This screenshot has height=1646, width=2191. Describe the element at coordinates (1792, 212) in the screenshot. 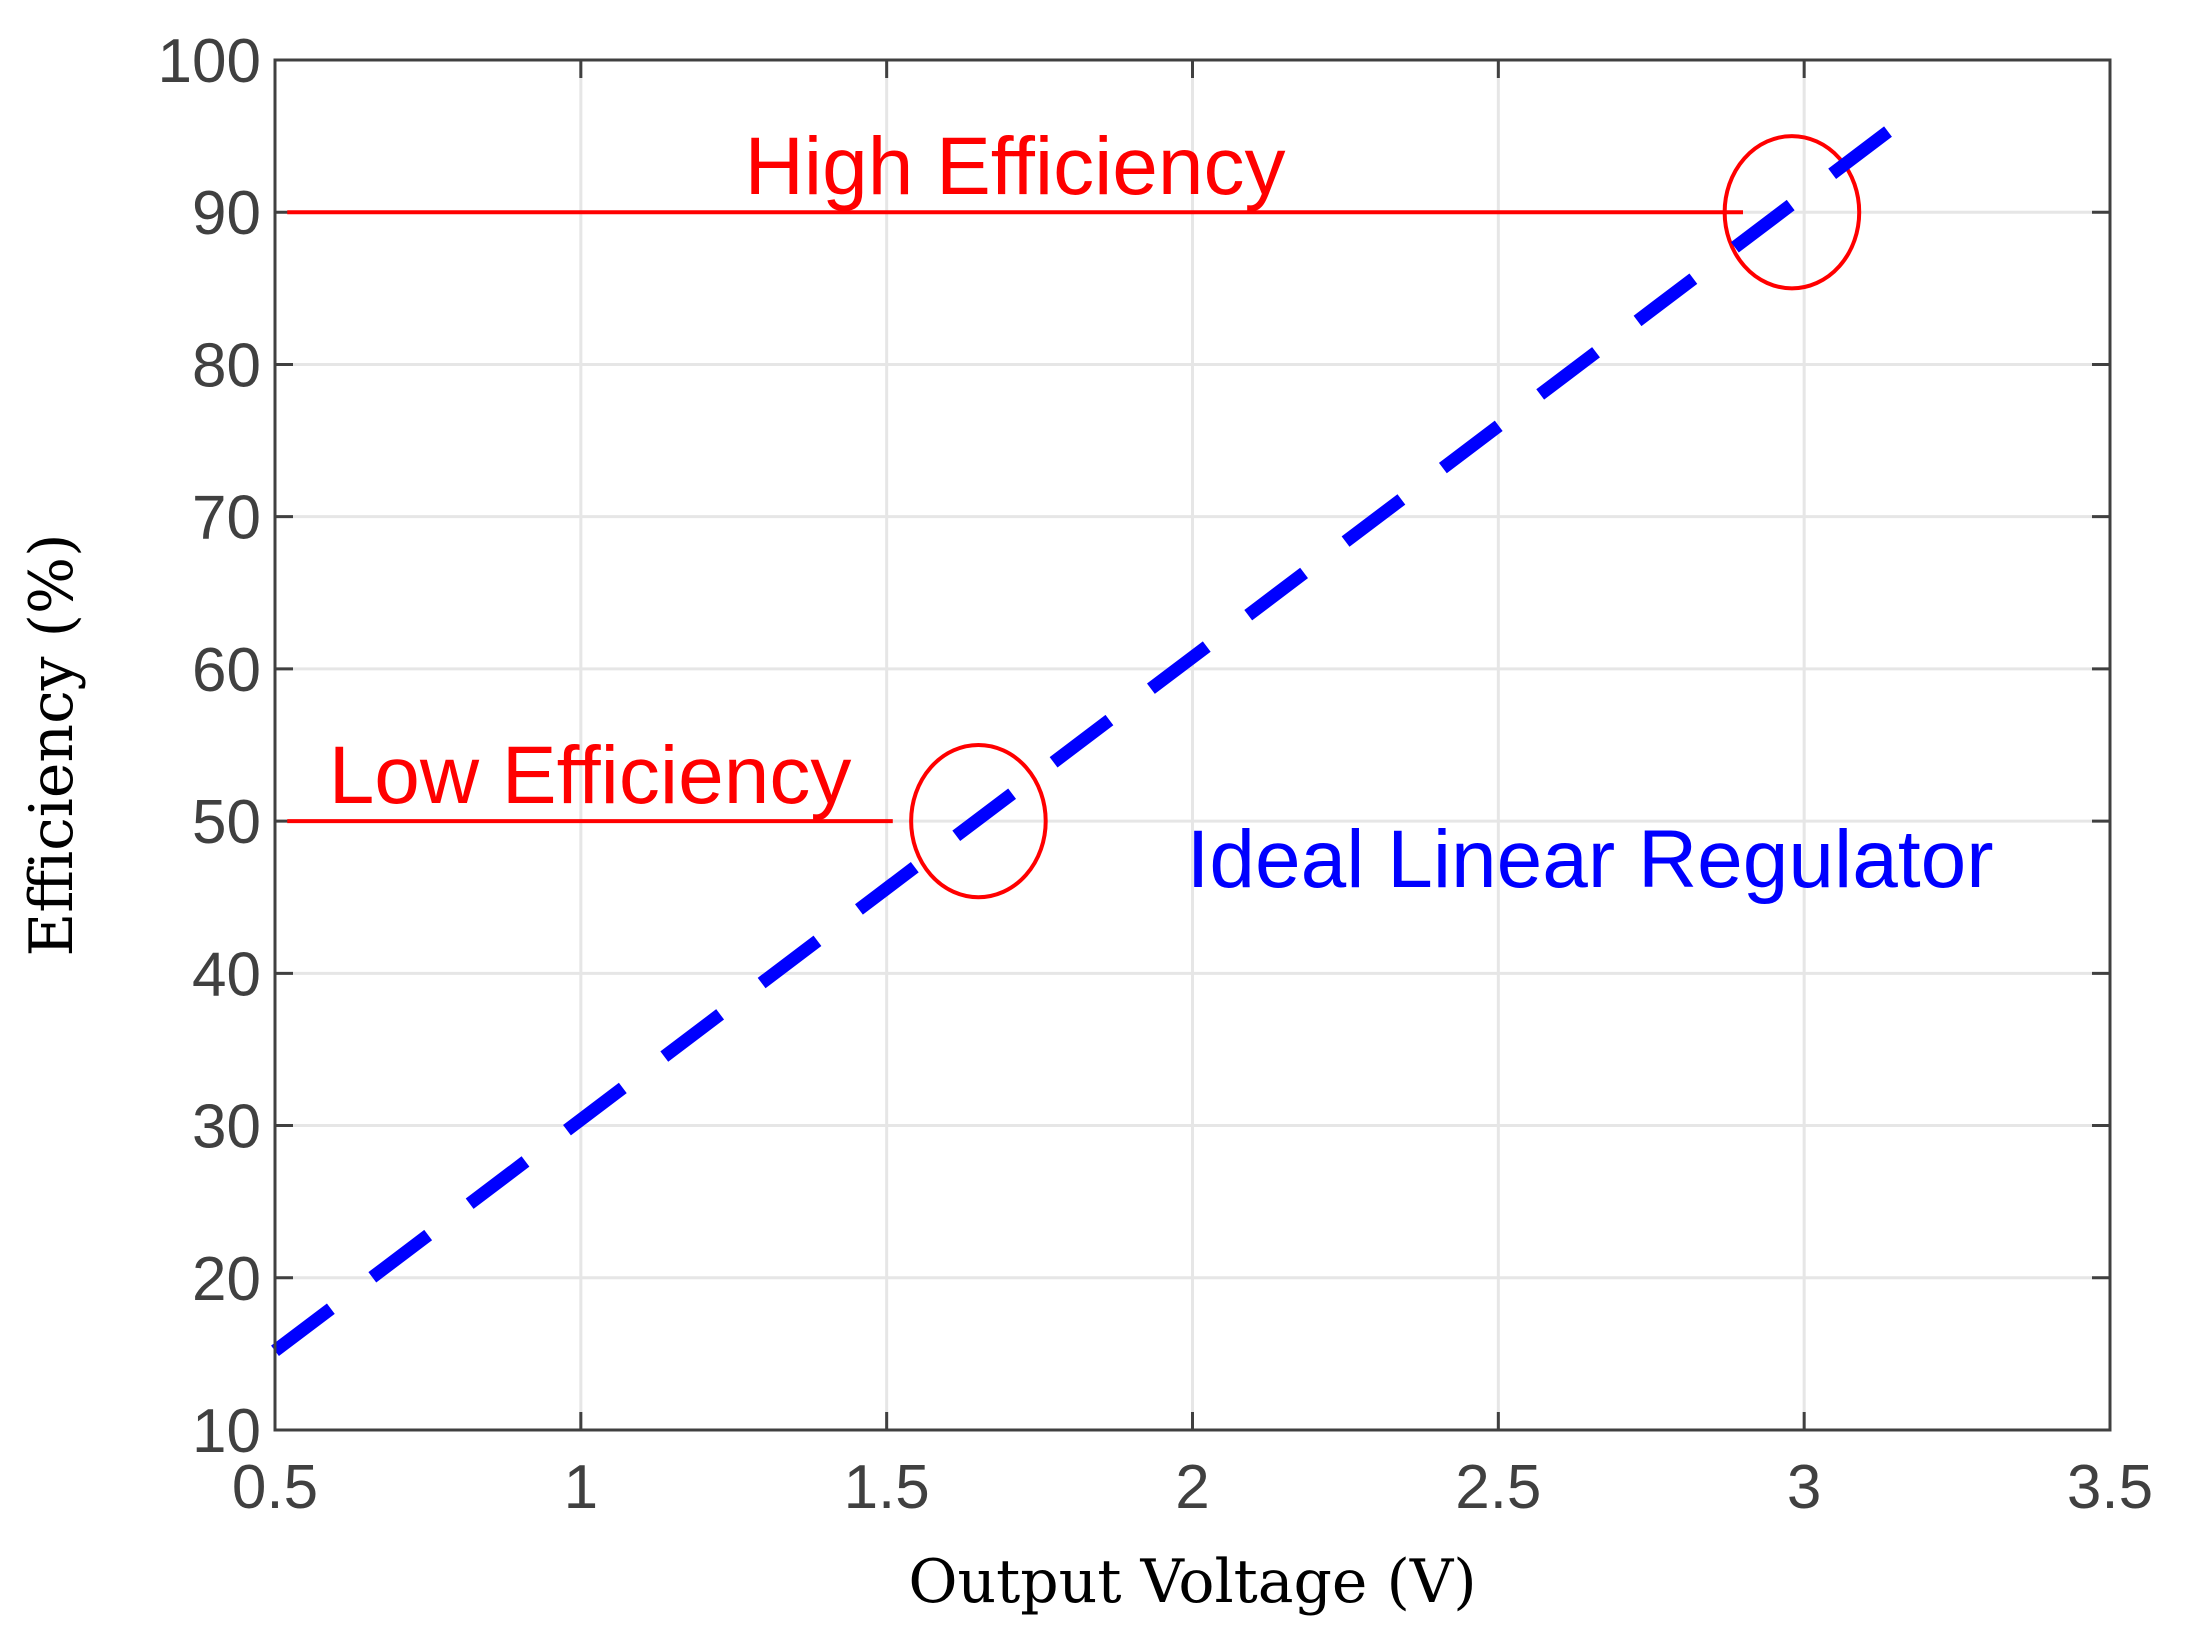

I see `high-efficiency-circle` at that location.